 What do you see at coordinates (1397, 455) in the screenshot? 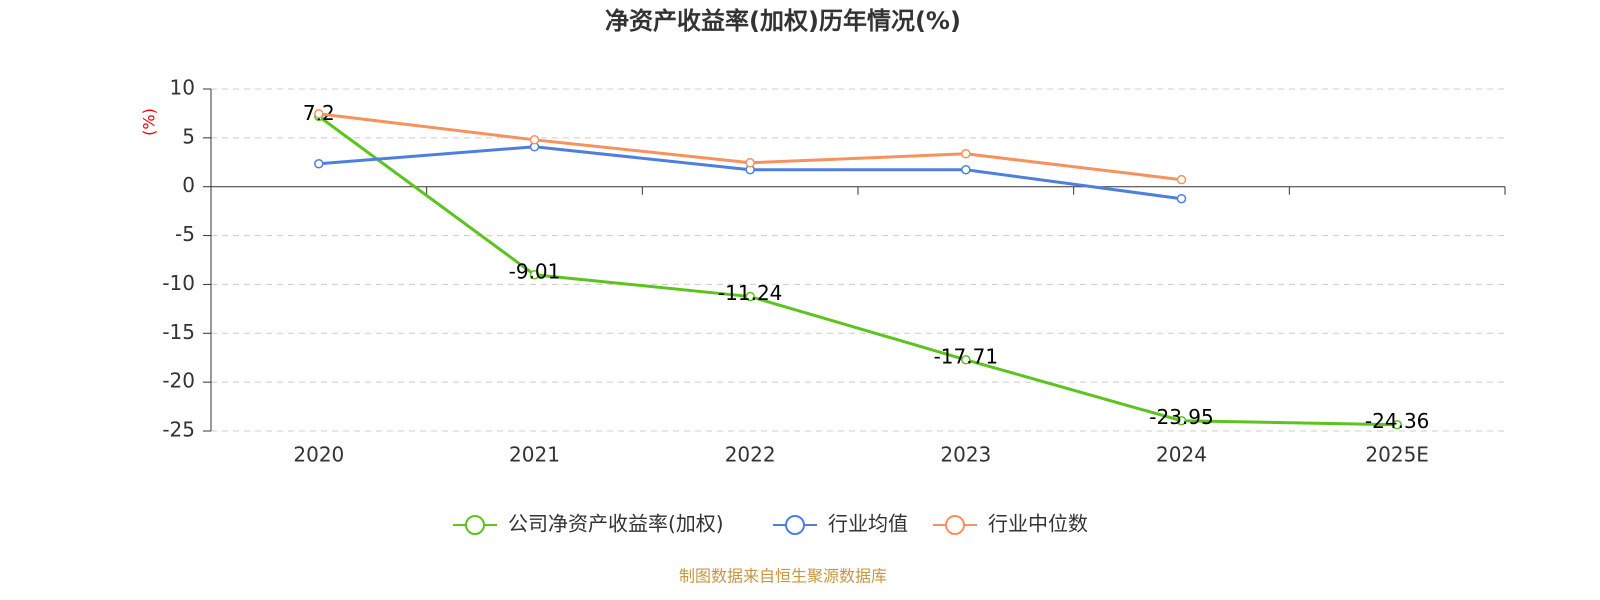
I see `x-tick-label: 2025E` at bounding box center [1397, 455].